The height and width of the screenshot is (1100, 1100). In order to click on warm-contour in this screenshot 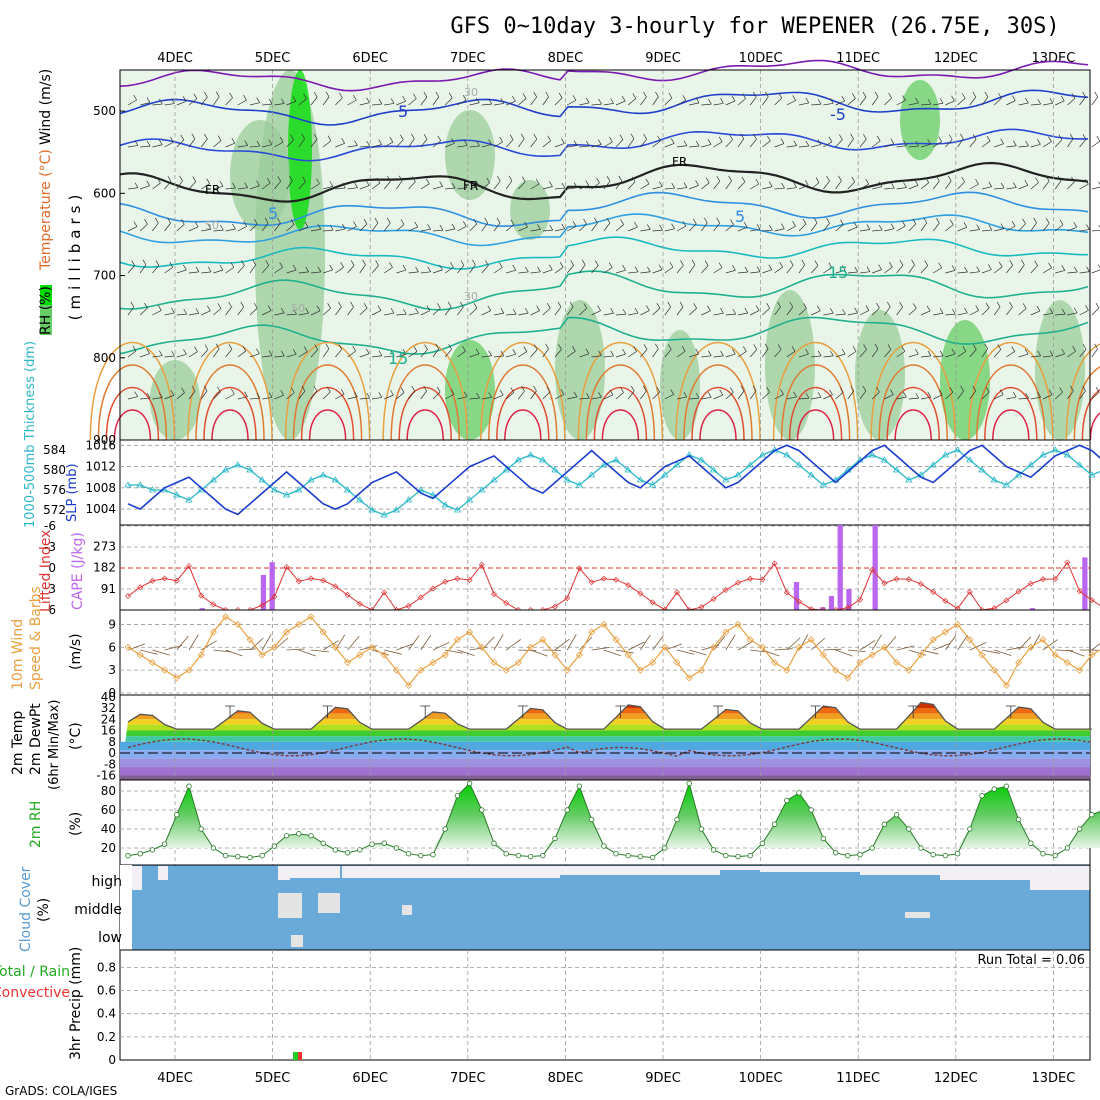, I will do `click(1011, 391)`.